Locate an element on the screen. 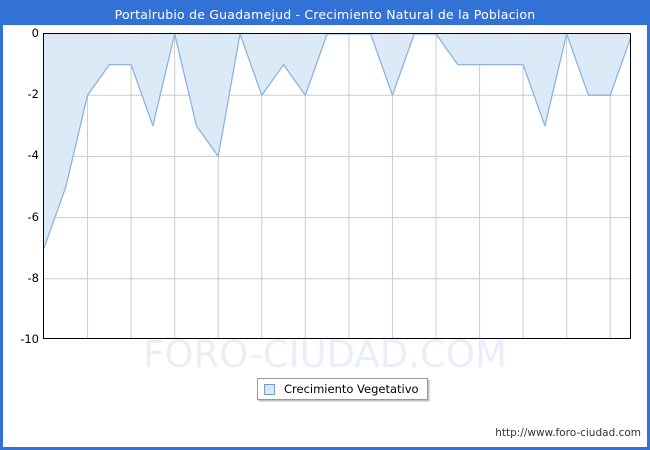 The width and height of the screenshot is (650, 450). y-axis-tick-label: -6 is located at coordinates (33, 216).